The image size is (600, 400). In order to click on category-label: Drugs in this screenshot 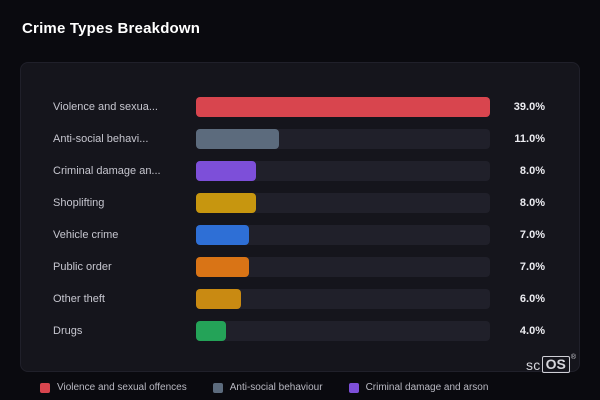, I will do `click(68, 331)`.